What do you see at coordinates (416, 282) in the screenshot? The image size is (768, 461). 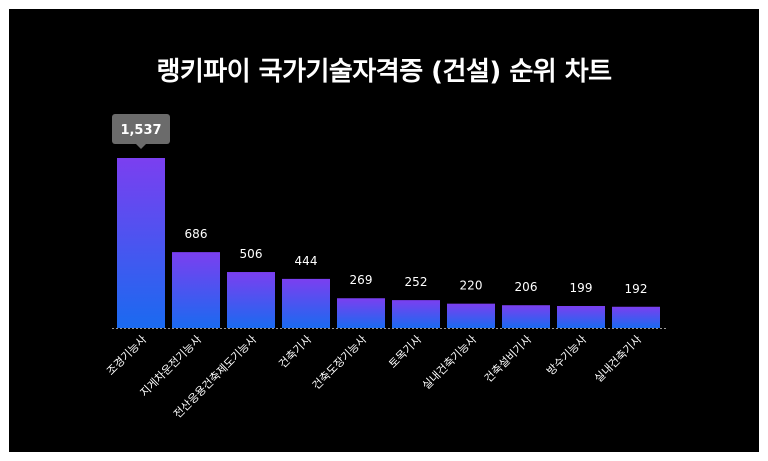 I see `value-label: 252` at bounding box center [416, 282].